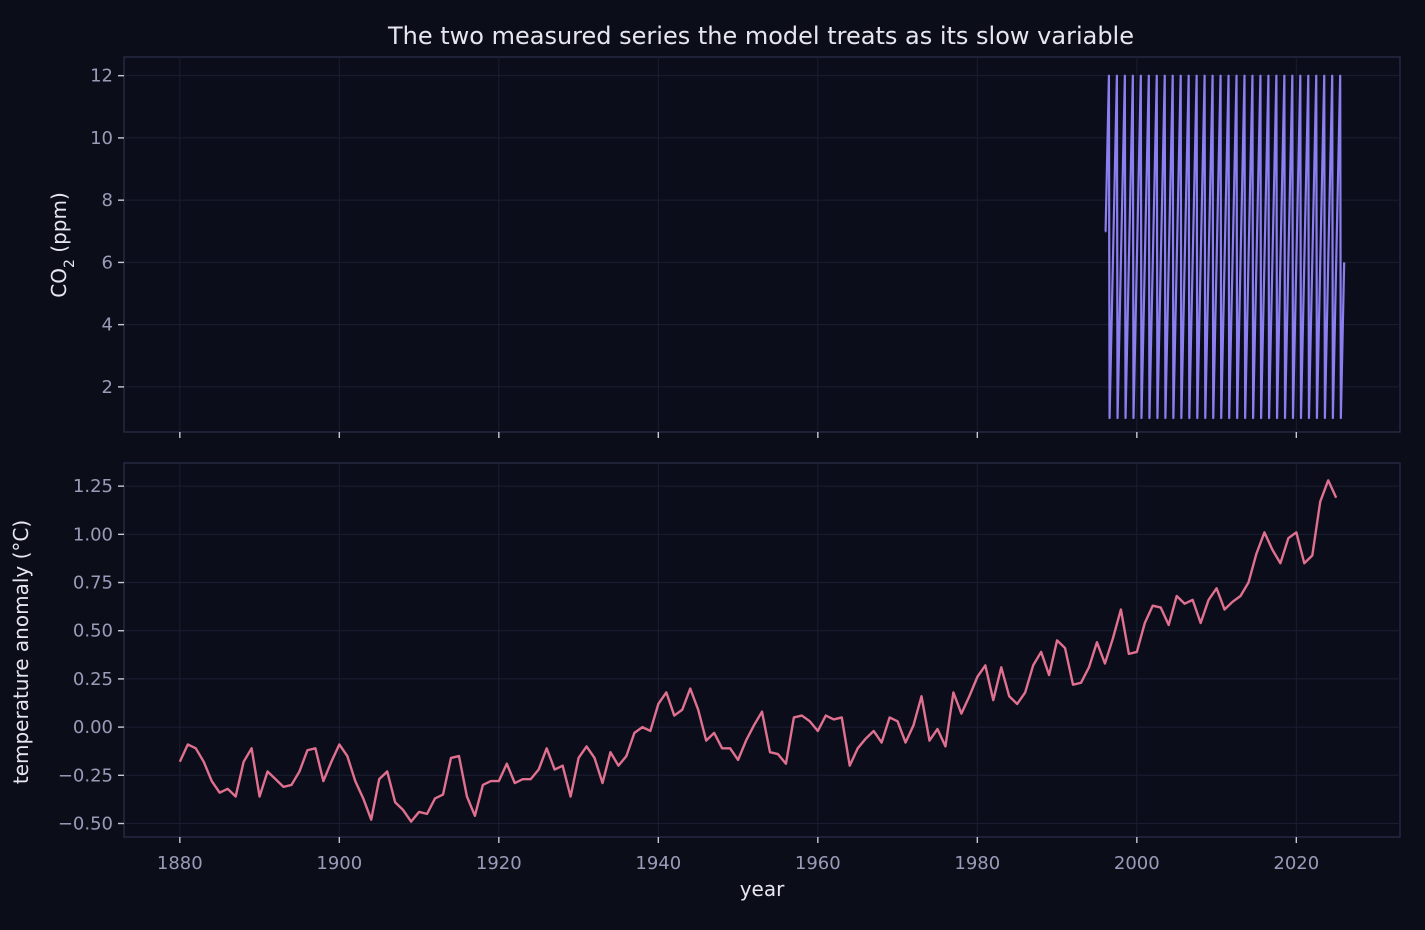 The width and height of the screenshot is (1425, 930). What do you see at coordinates (85, 775) in the screenshot?
I see `temperature-y-tick-label: −0.25` at bounding box center [85, 775].